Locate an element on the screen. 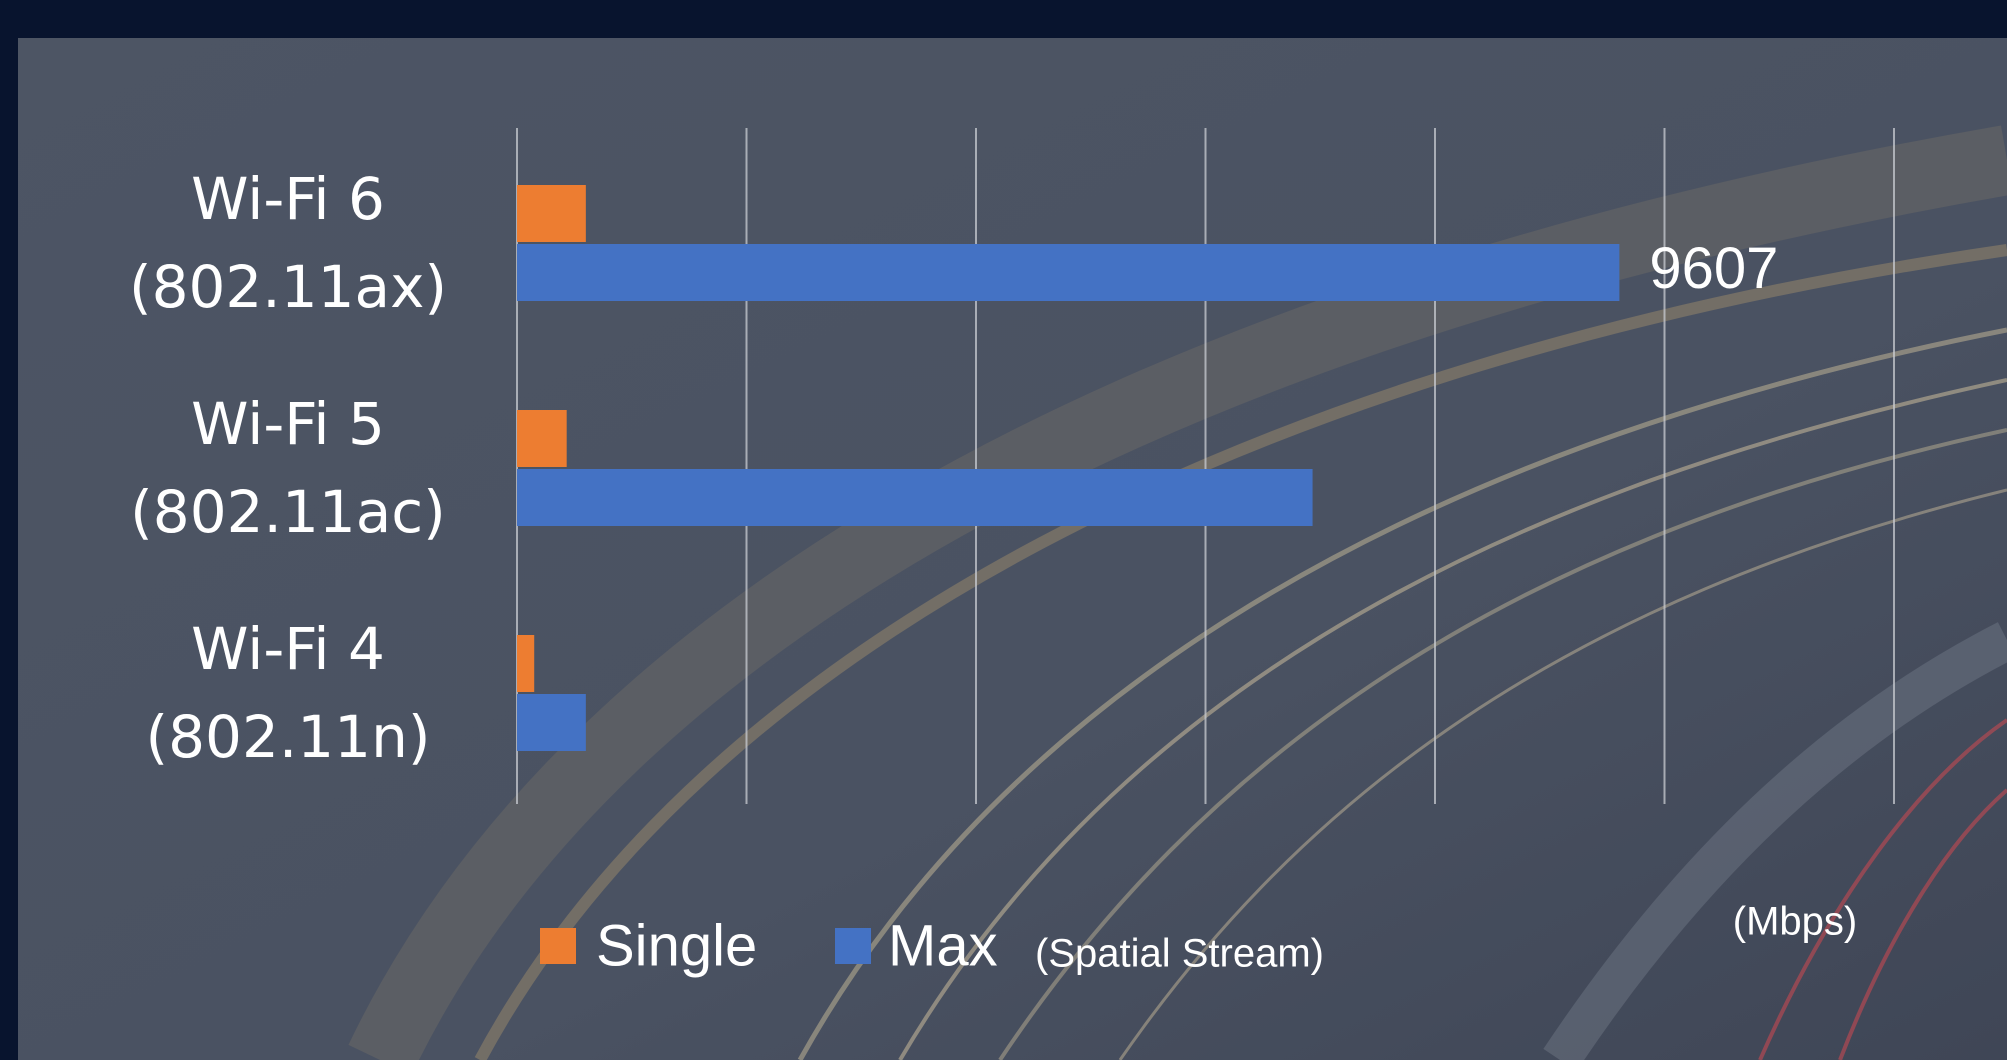 The height and width of the screenshot is (1060, 2007). axis-unit-label: (Mbps) is located at coordinates (1795, 922).